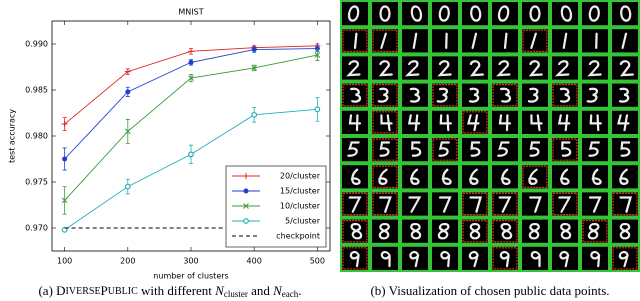  What do you see at coordinates (303, 221) in the screenshot?
I see `legend-label: 5/cluster` at bounding box center [303, 221].